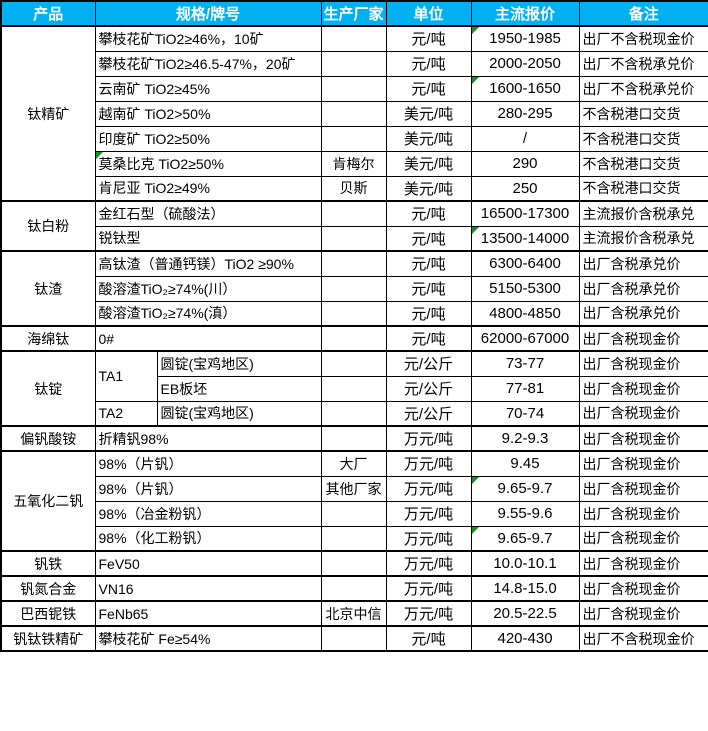 This screenshot has width=708, height=731. What do you see at coordinates (239, 413) in the screenshot?
I see `spec-cell: 圆锭(宝鸡地区)` at bounding box center [239, 413].